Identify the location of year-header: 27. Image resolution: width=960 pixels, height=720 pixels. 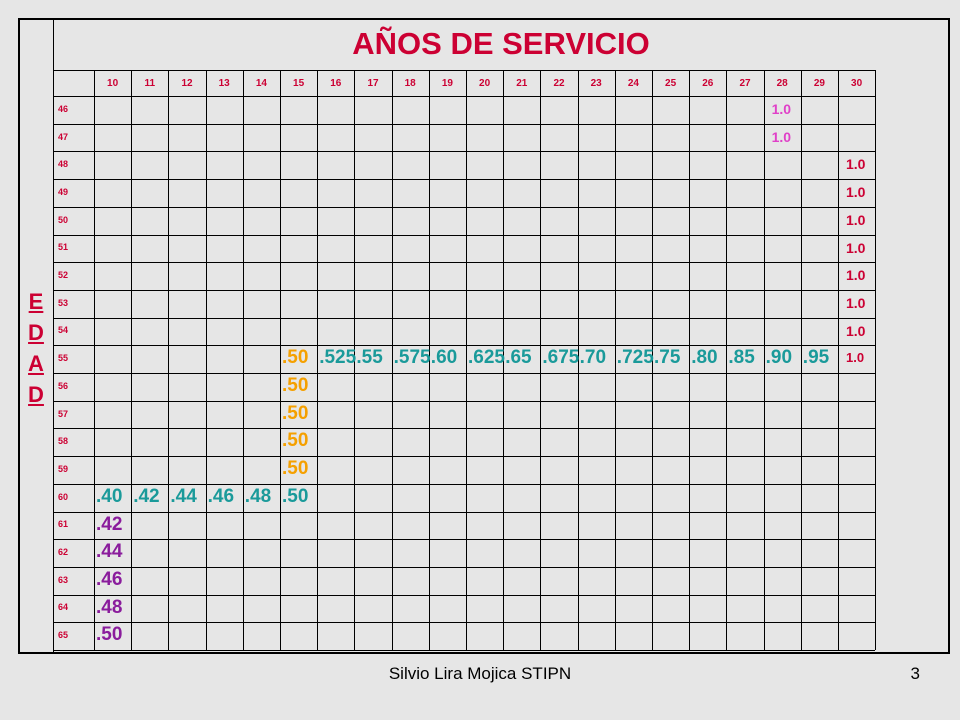
(745, 83).